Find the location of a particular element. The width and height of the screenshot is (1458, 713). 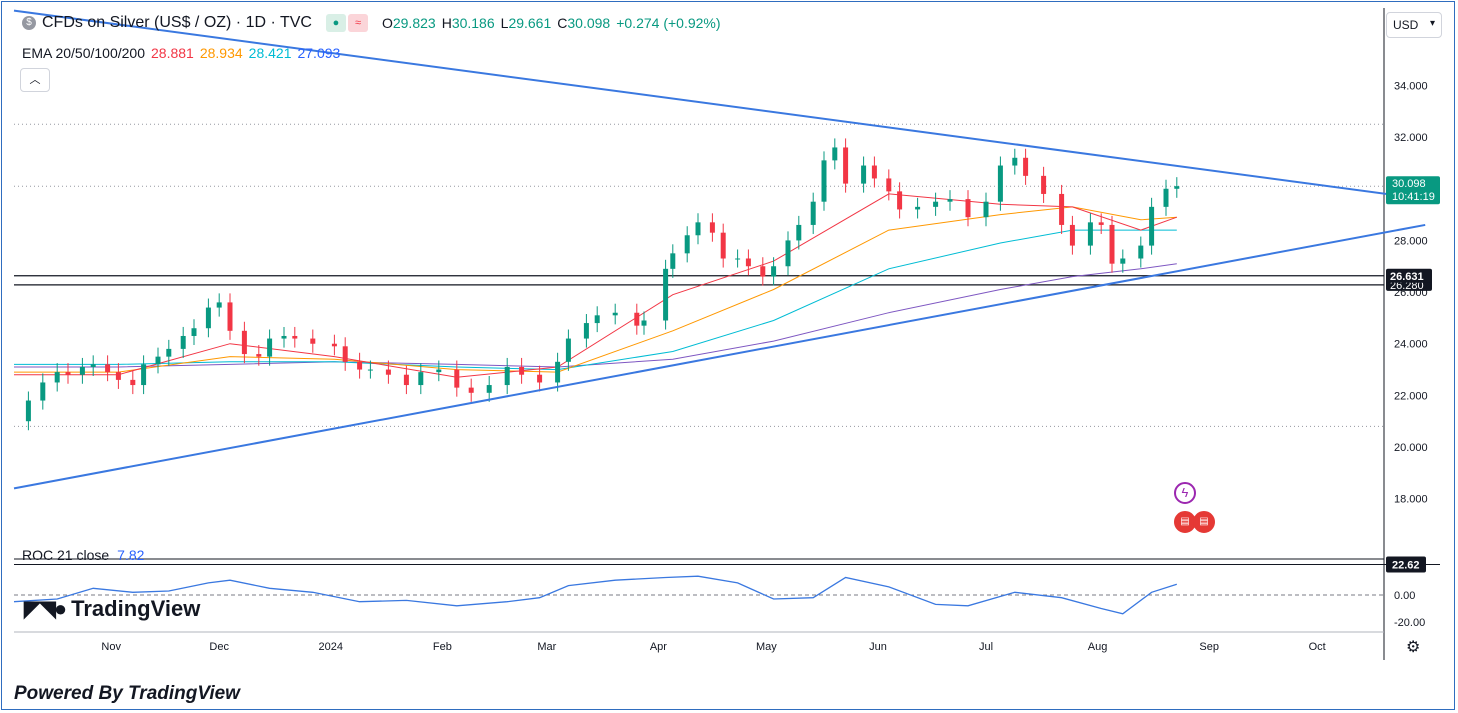

price-tick-label: 28.000 is located at coordinates (1411, 241).